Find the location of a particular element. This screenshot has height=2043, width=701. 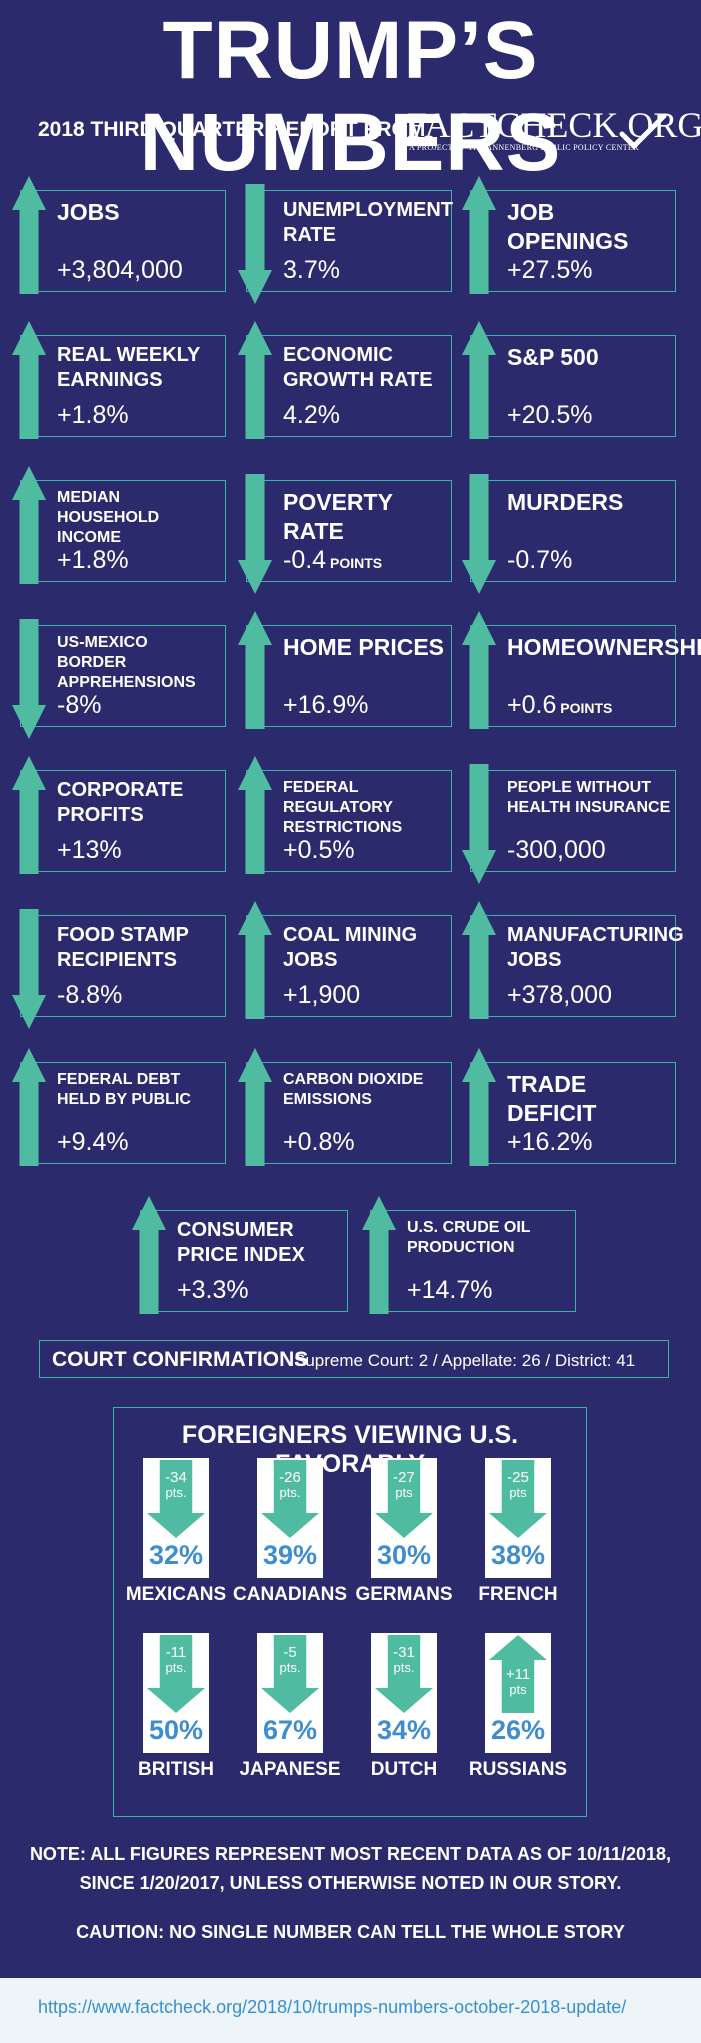

favorability-change: -27 pts is located at coordinates (404, 1485).